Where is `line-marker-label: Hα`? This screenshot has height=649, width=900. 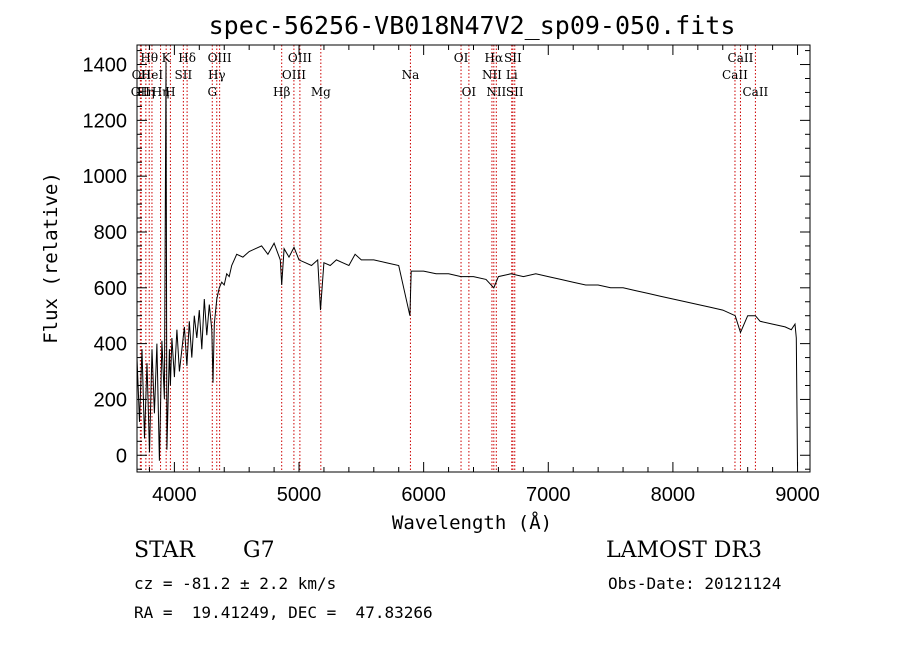 line-marker-label: Hα is located at coordinates (494, 58).